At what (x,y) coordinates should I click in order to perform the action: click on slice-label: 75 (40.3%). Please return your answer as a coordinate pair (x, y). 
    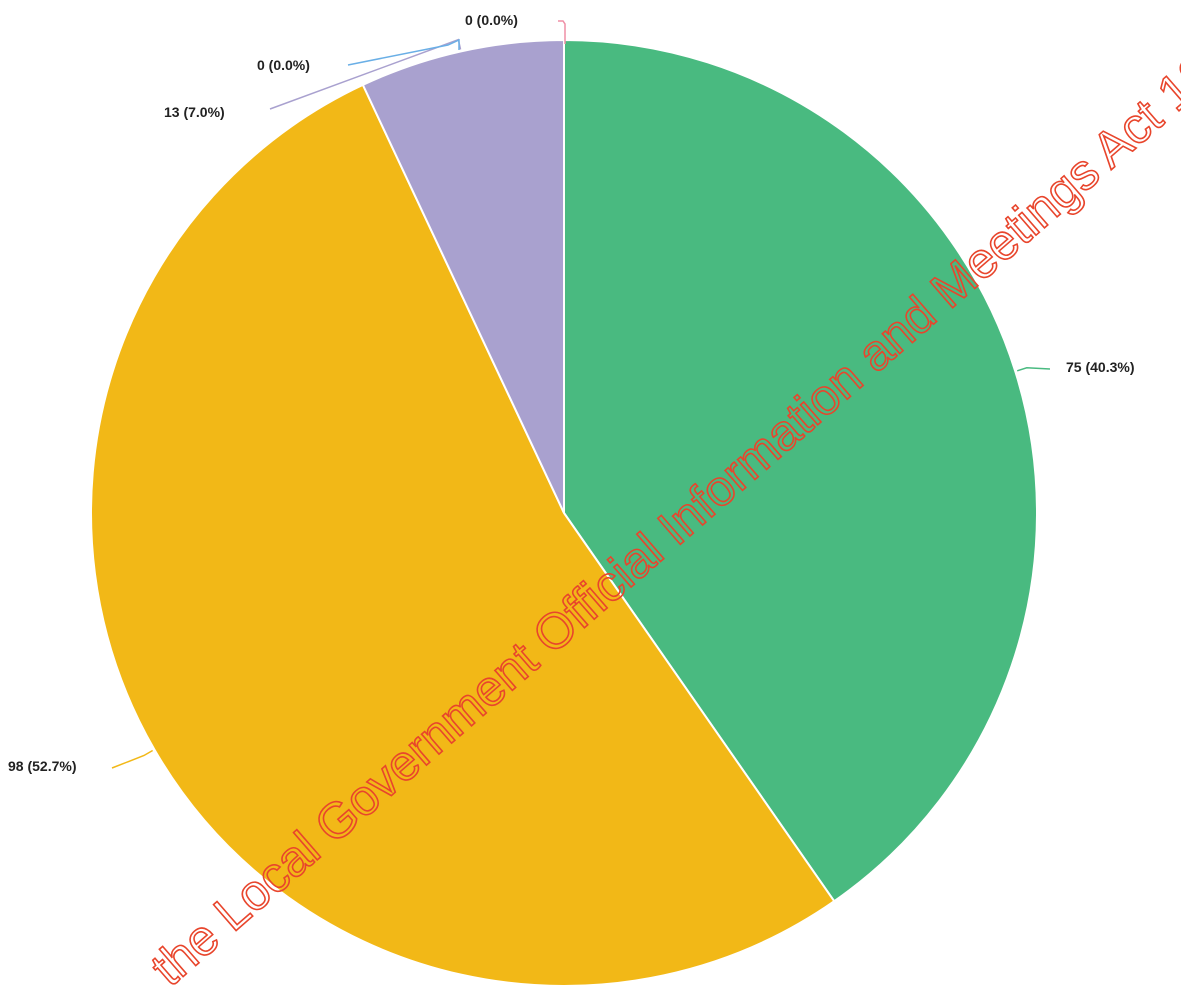
    Looking at the image, I should click on (1100, 367).